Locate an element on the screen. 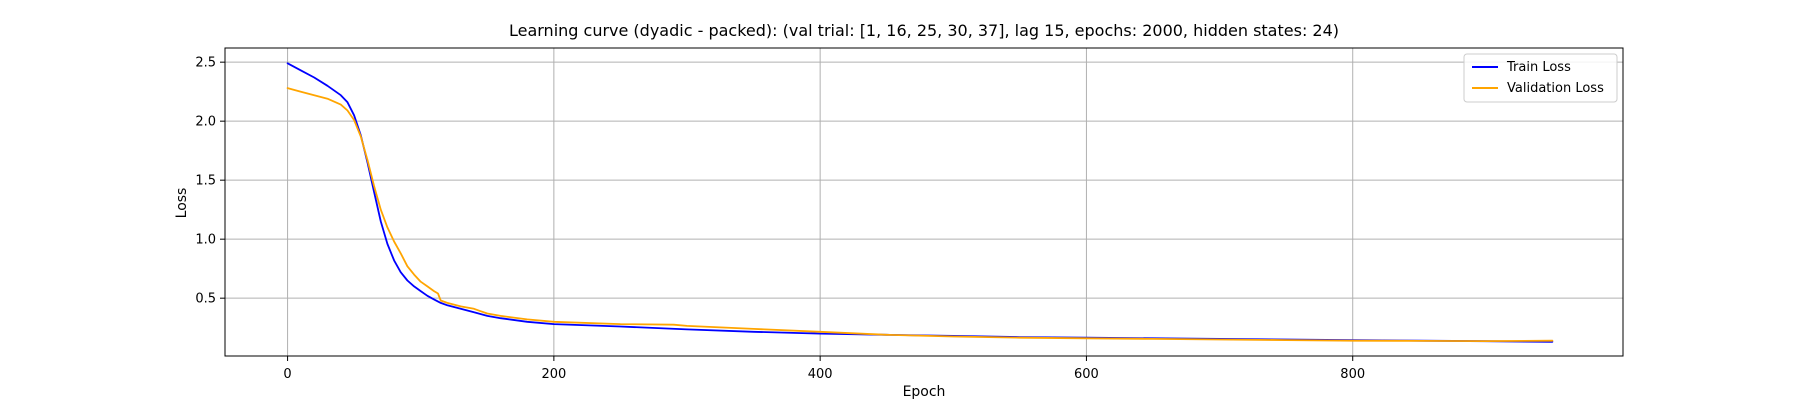  y-axis-label: Loss is located at coordinates (182, 203).